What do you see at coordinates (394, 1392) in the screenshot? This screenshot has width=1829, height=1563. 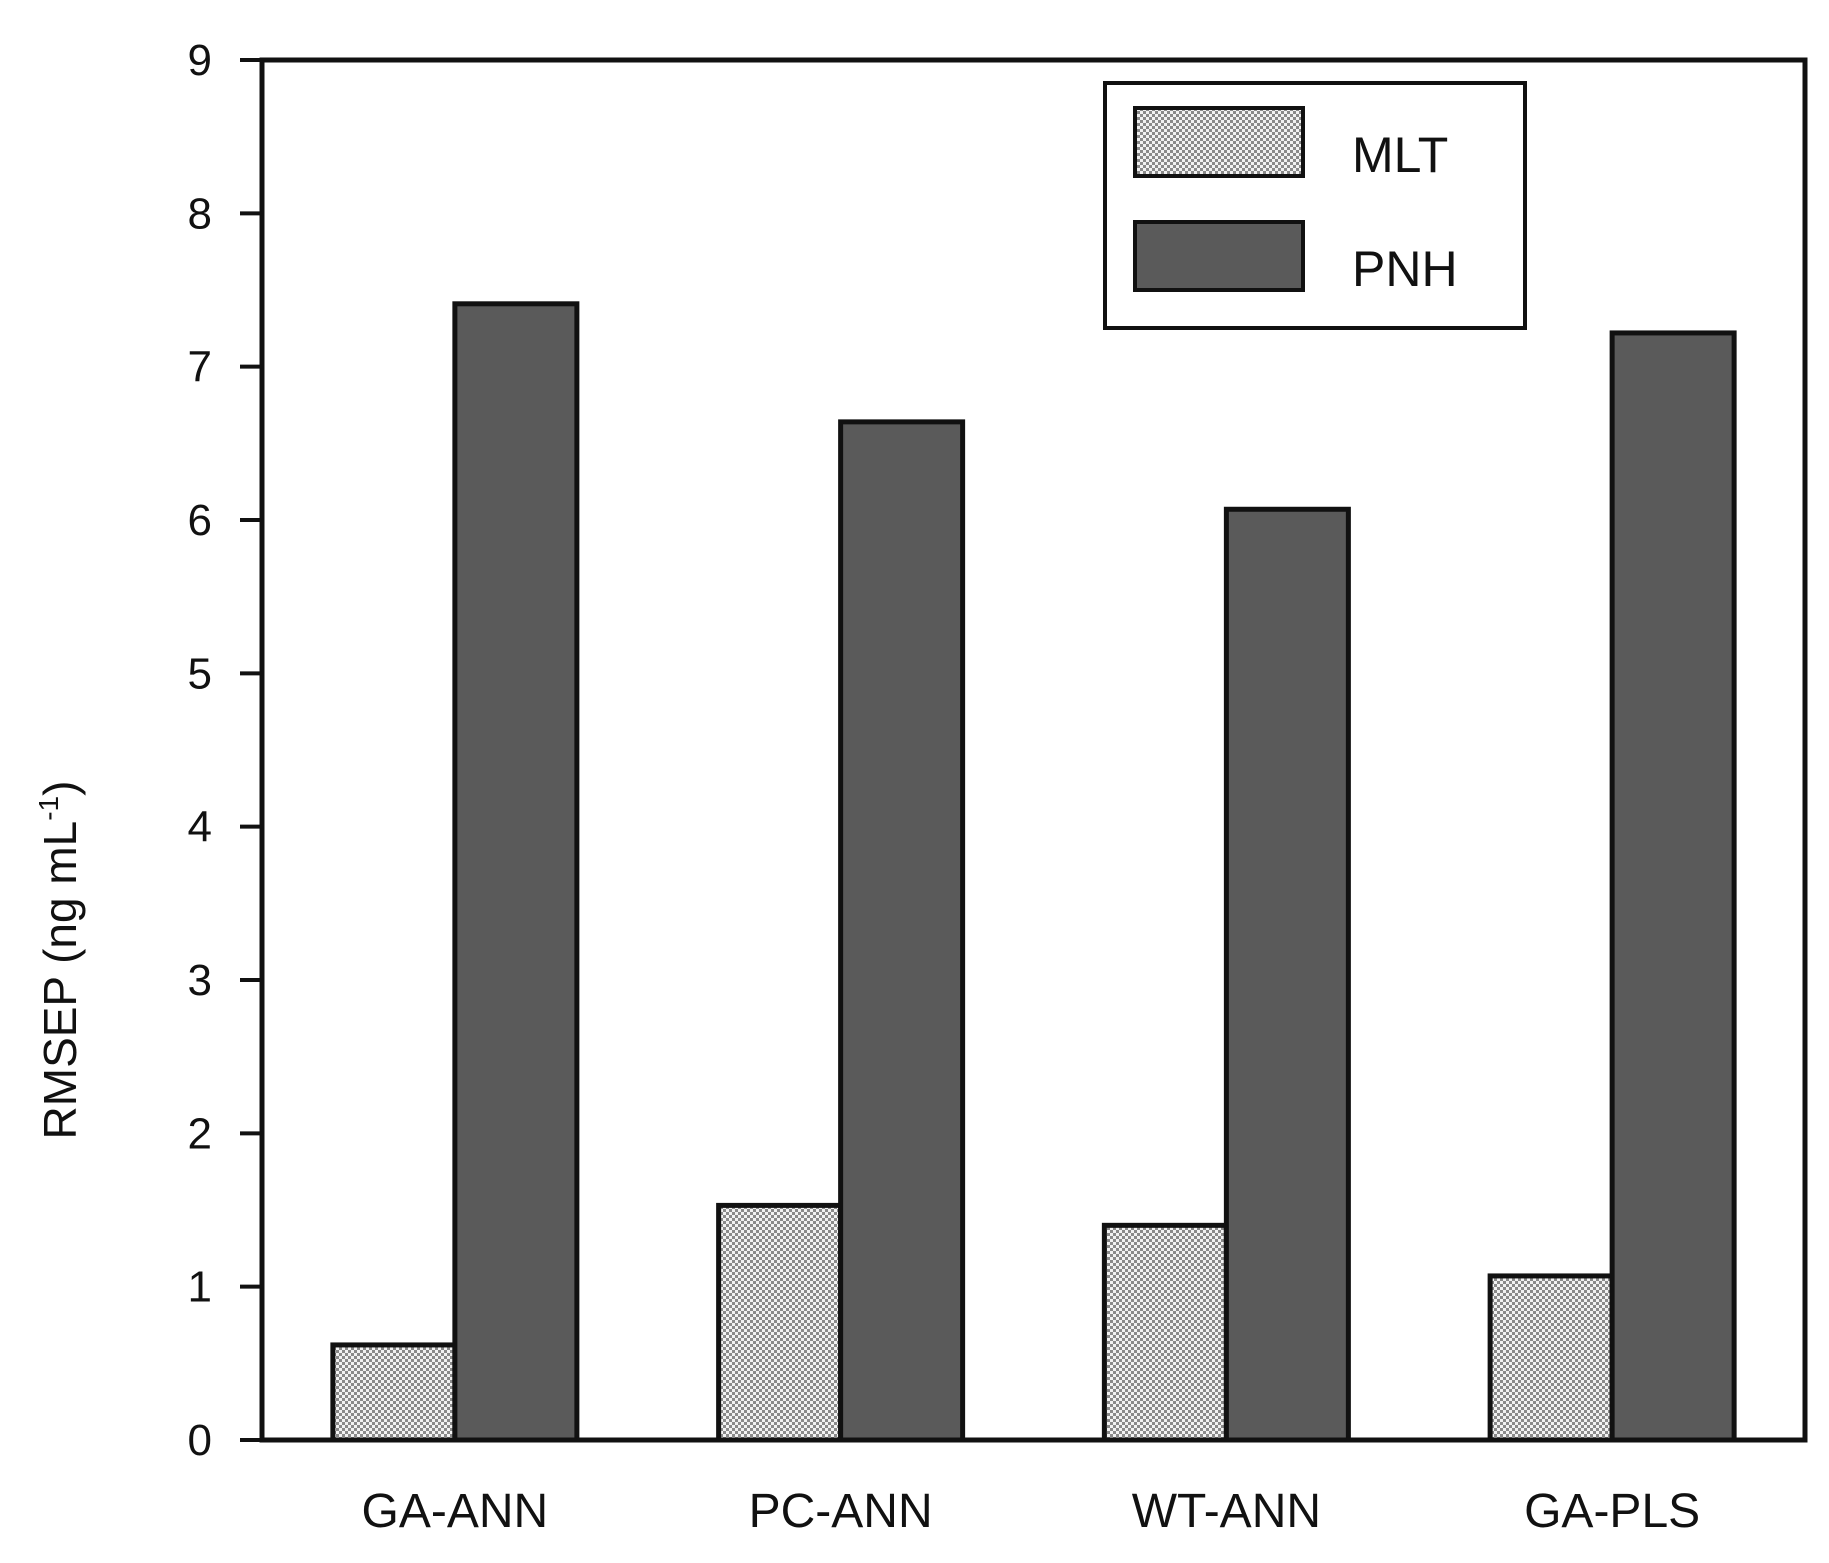 I see `bar-mlt-ga-ann` at bounding box center [394, 1392].